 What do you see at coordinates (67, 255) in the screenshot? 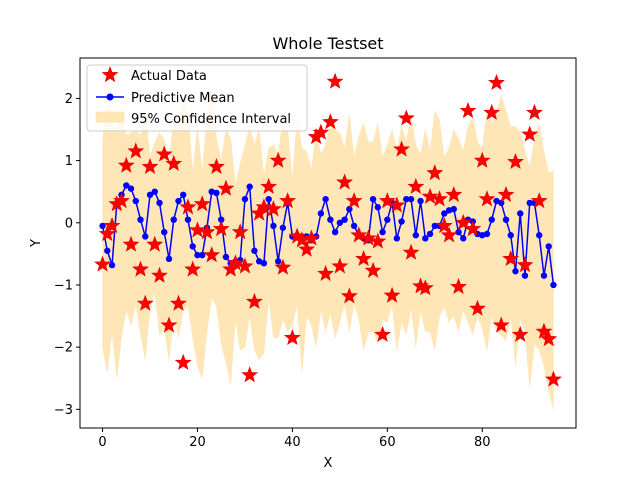
I see `y-axis-ticks: −3 −2 −1 0 1 2` at bounding box center [67, 255].